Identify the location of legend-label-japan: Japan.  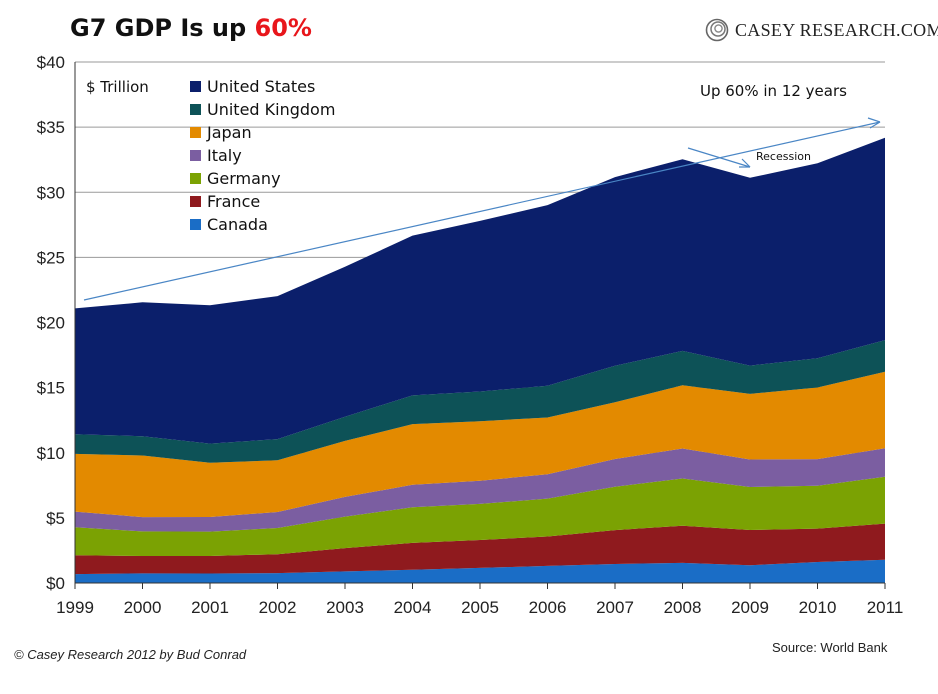
(229, 132).